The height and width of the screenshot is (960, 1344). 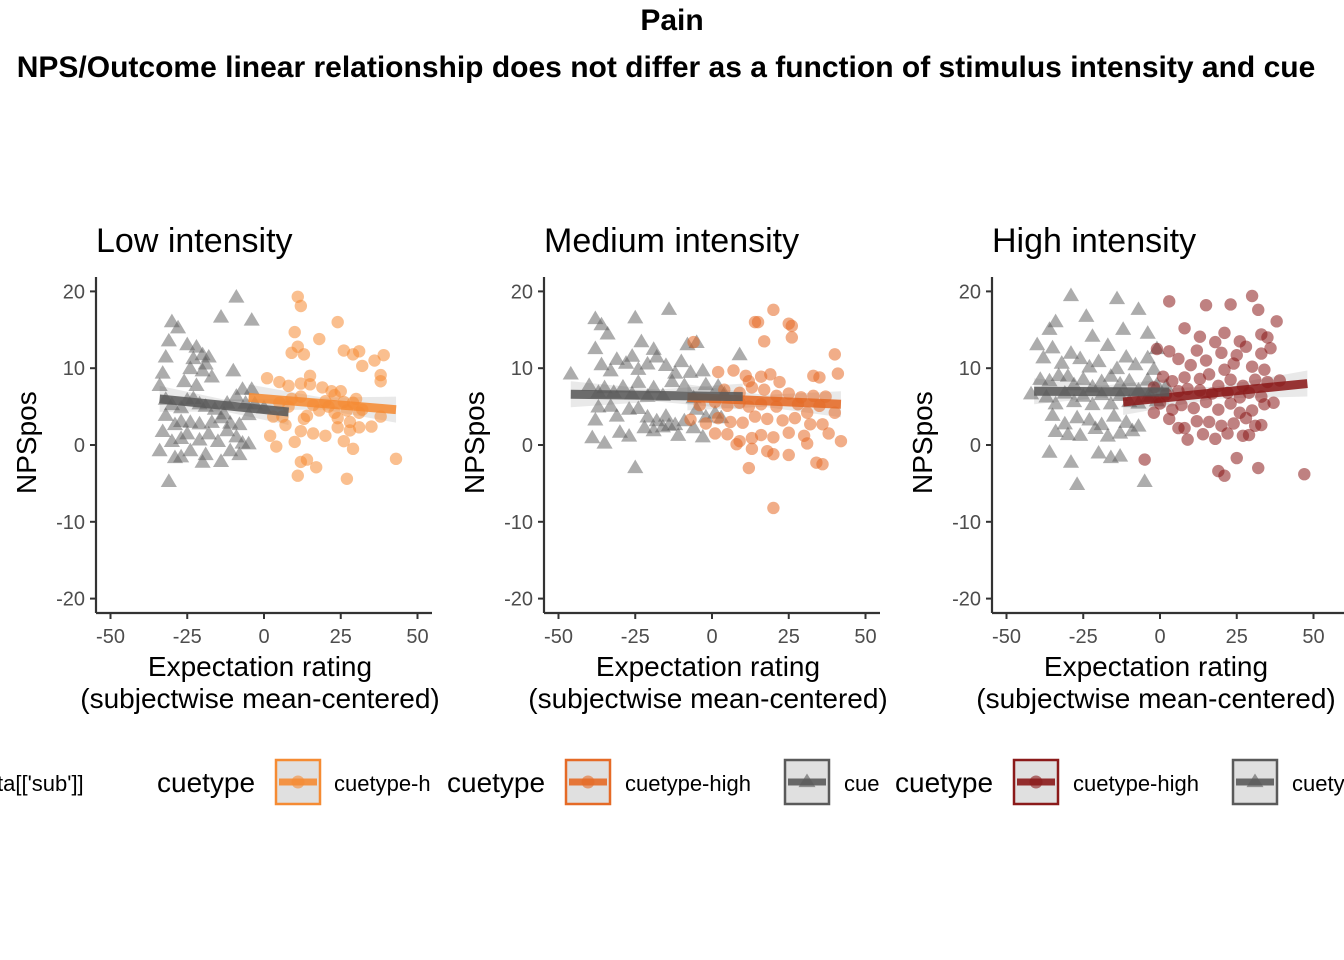 What do you see at coordinates (206, 782) in the screenshot?
I see `legend-title-low: cuetype` at bounding box center [206, 782].